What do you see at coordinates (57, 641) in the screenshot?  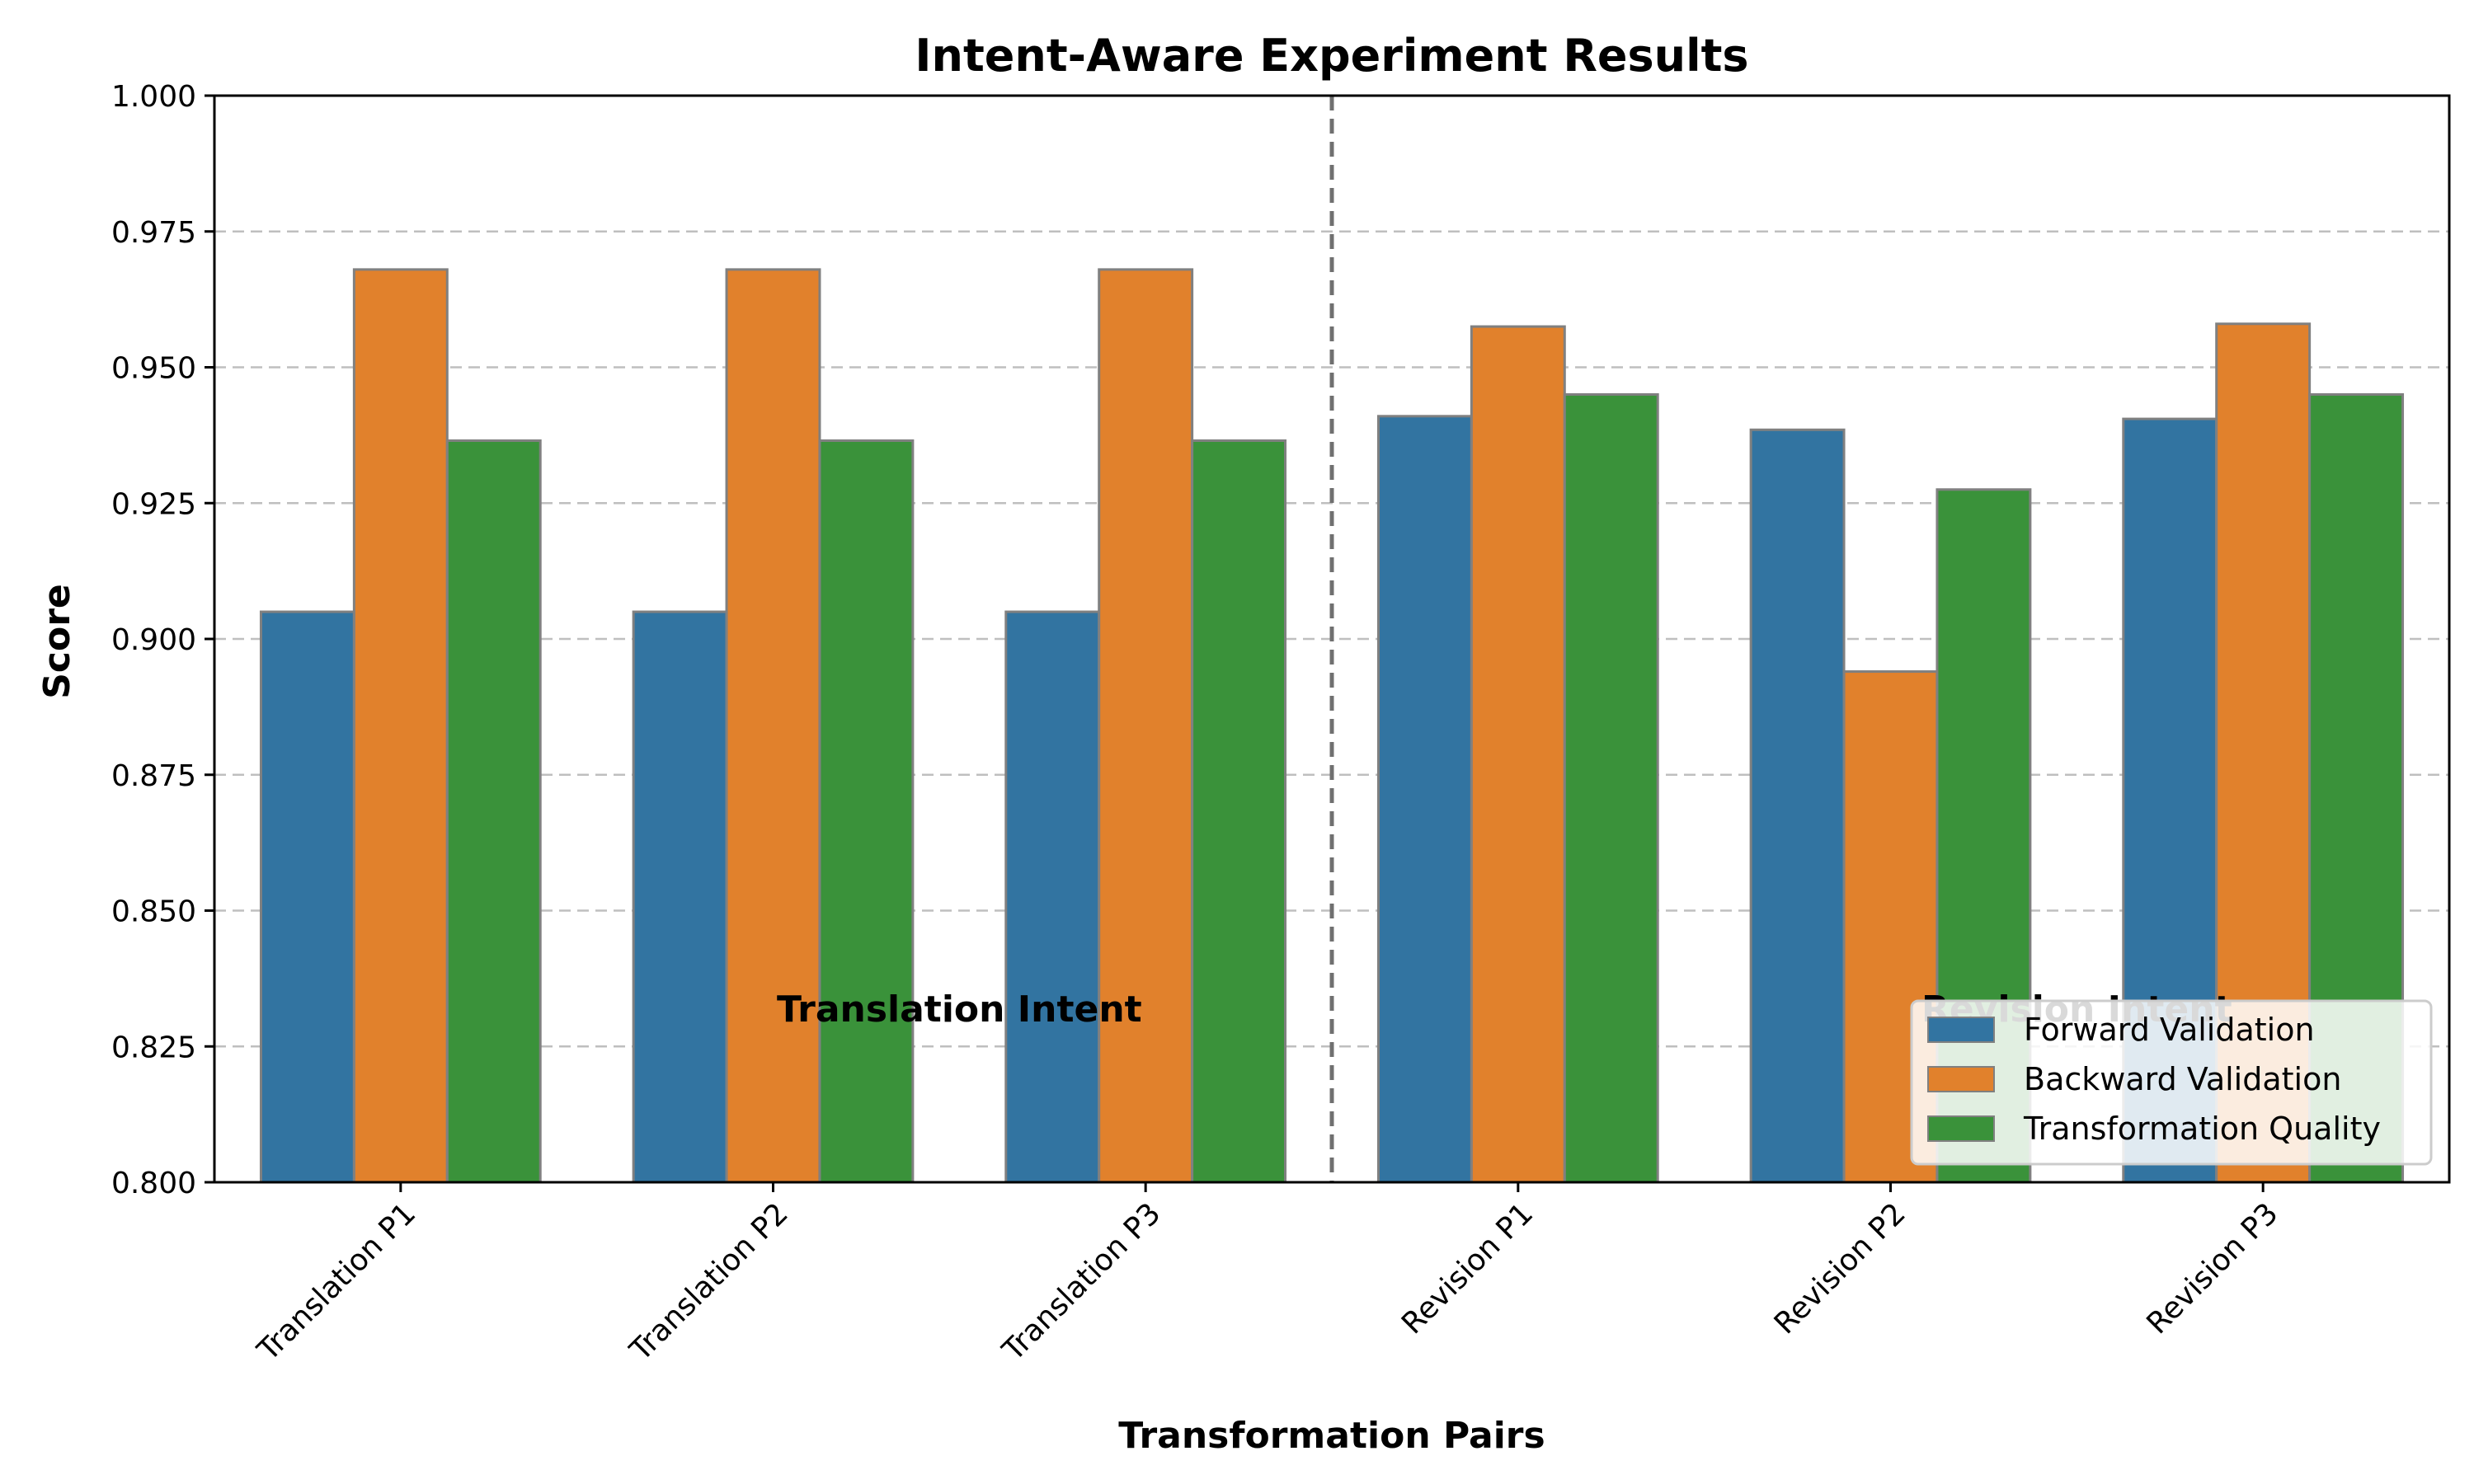 I see `y-axis-label: Score` at bounding box center [57, 641].